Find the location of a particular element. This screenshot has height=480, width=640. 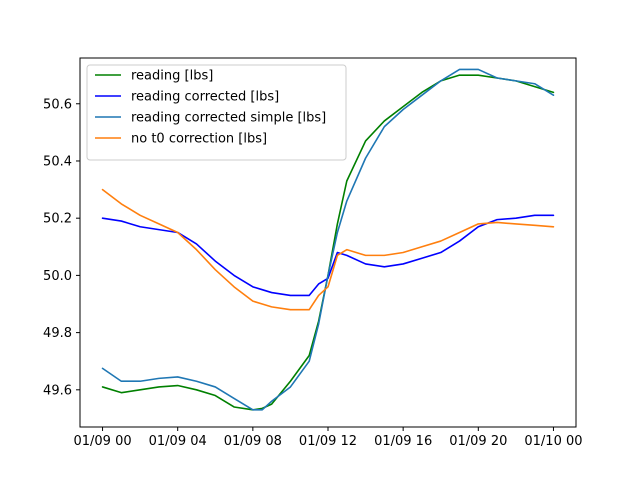

legend-label-1: reading corrected [lbs] is located at coordinates (205, 97).